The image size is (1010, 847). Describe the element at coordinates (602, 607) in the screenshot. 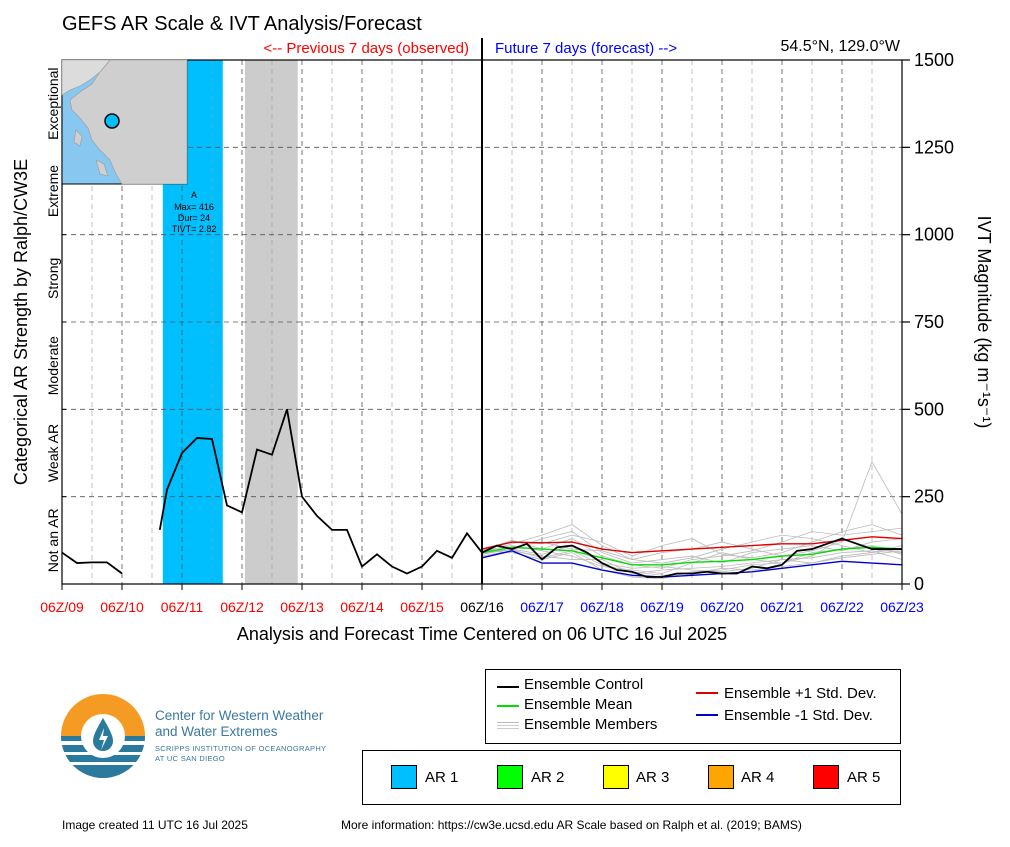

I see `x-tick-label: 06Z/18` at that location.